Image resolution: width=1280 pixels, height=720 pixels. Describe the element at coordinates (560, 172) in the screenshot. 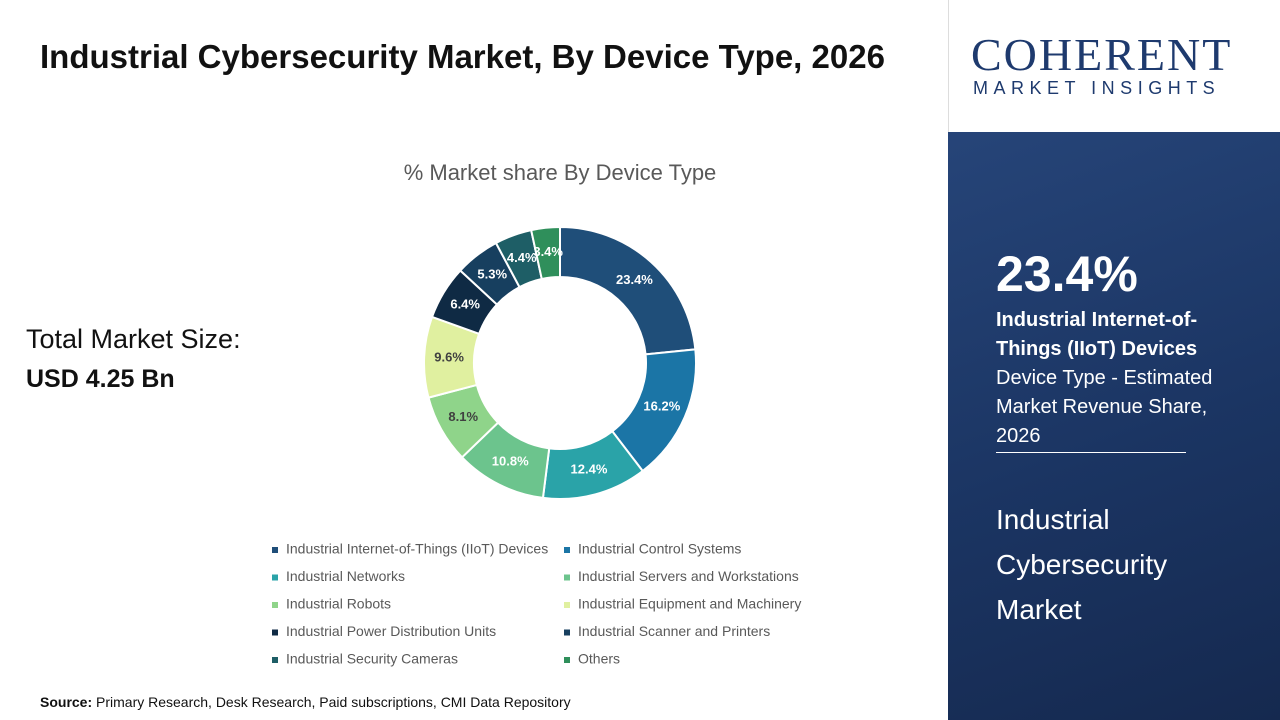

I see `chart-title: % Market share By Device Type` at that location.